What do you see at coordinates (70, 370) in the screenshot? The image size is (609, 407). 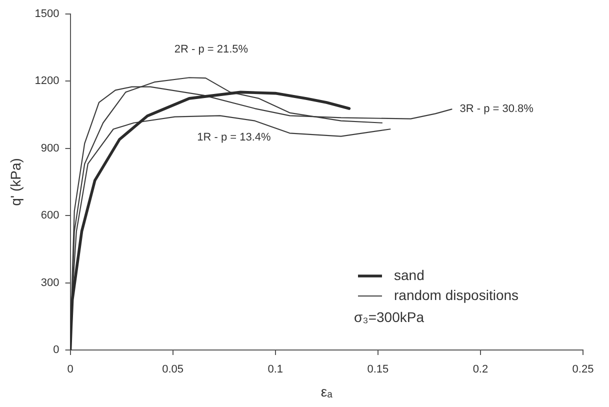 I see `x-tick-label: 0` at bounding box center [70, 370].